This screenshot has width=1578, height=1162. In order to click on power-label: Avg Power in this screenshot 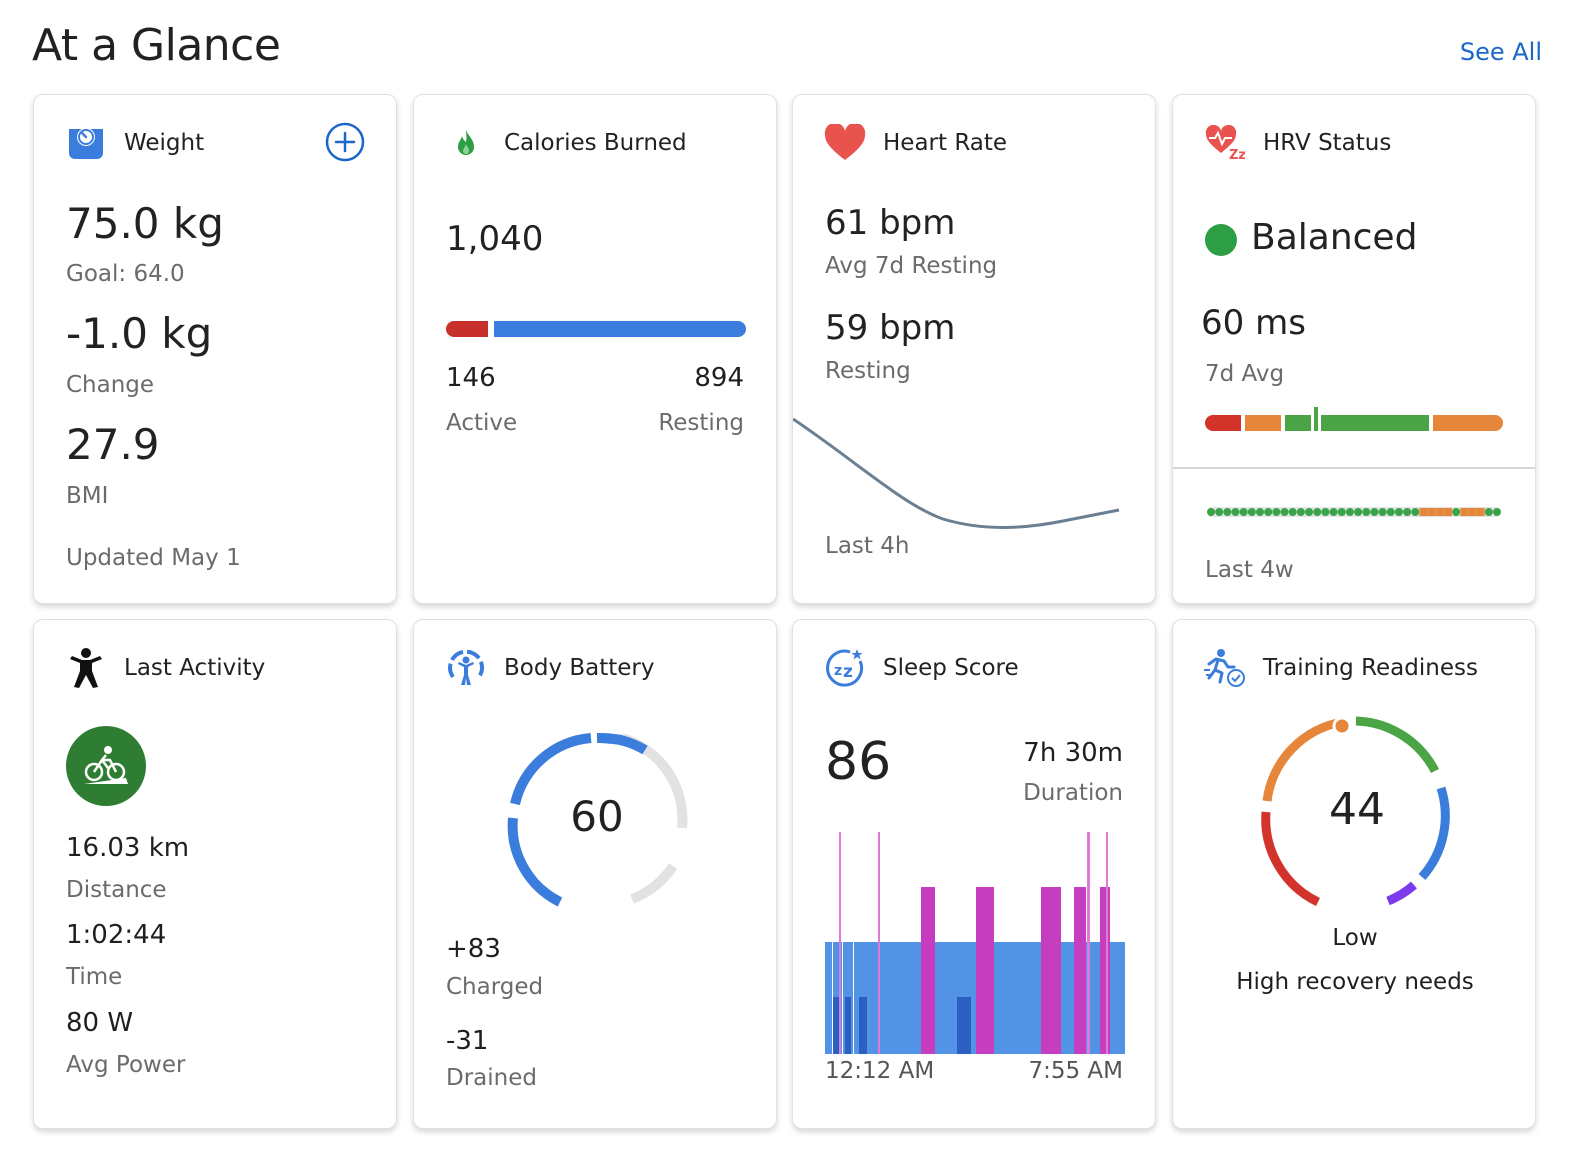, I will do `click(126, 1065)`.